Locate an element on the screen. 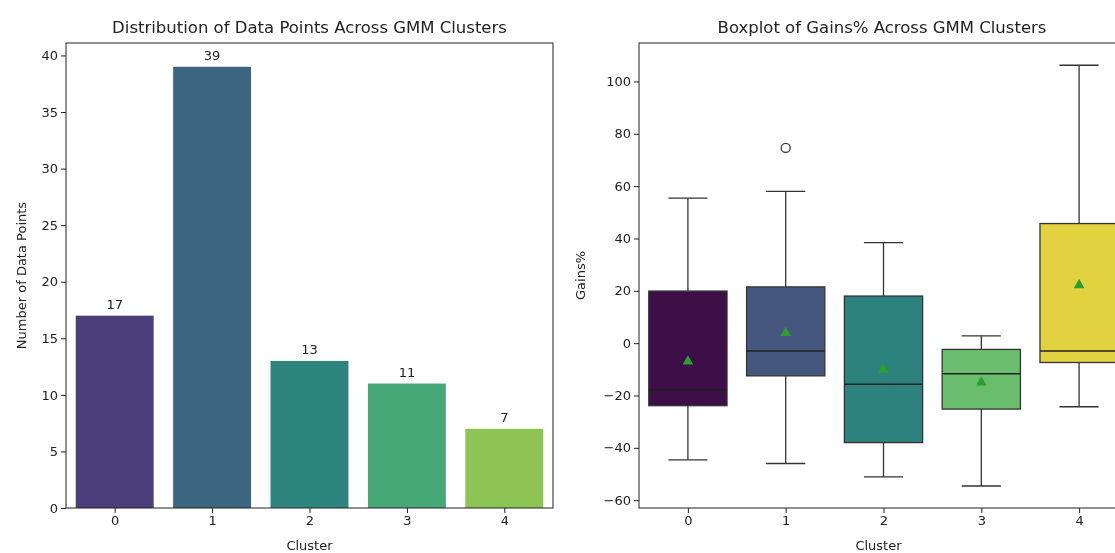 The height and width of the screenshot is (553, 1115). y-tick-label: 80 is located at coordinates (622, 134).